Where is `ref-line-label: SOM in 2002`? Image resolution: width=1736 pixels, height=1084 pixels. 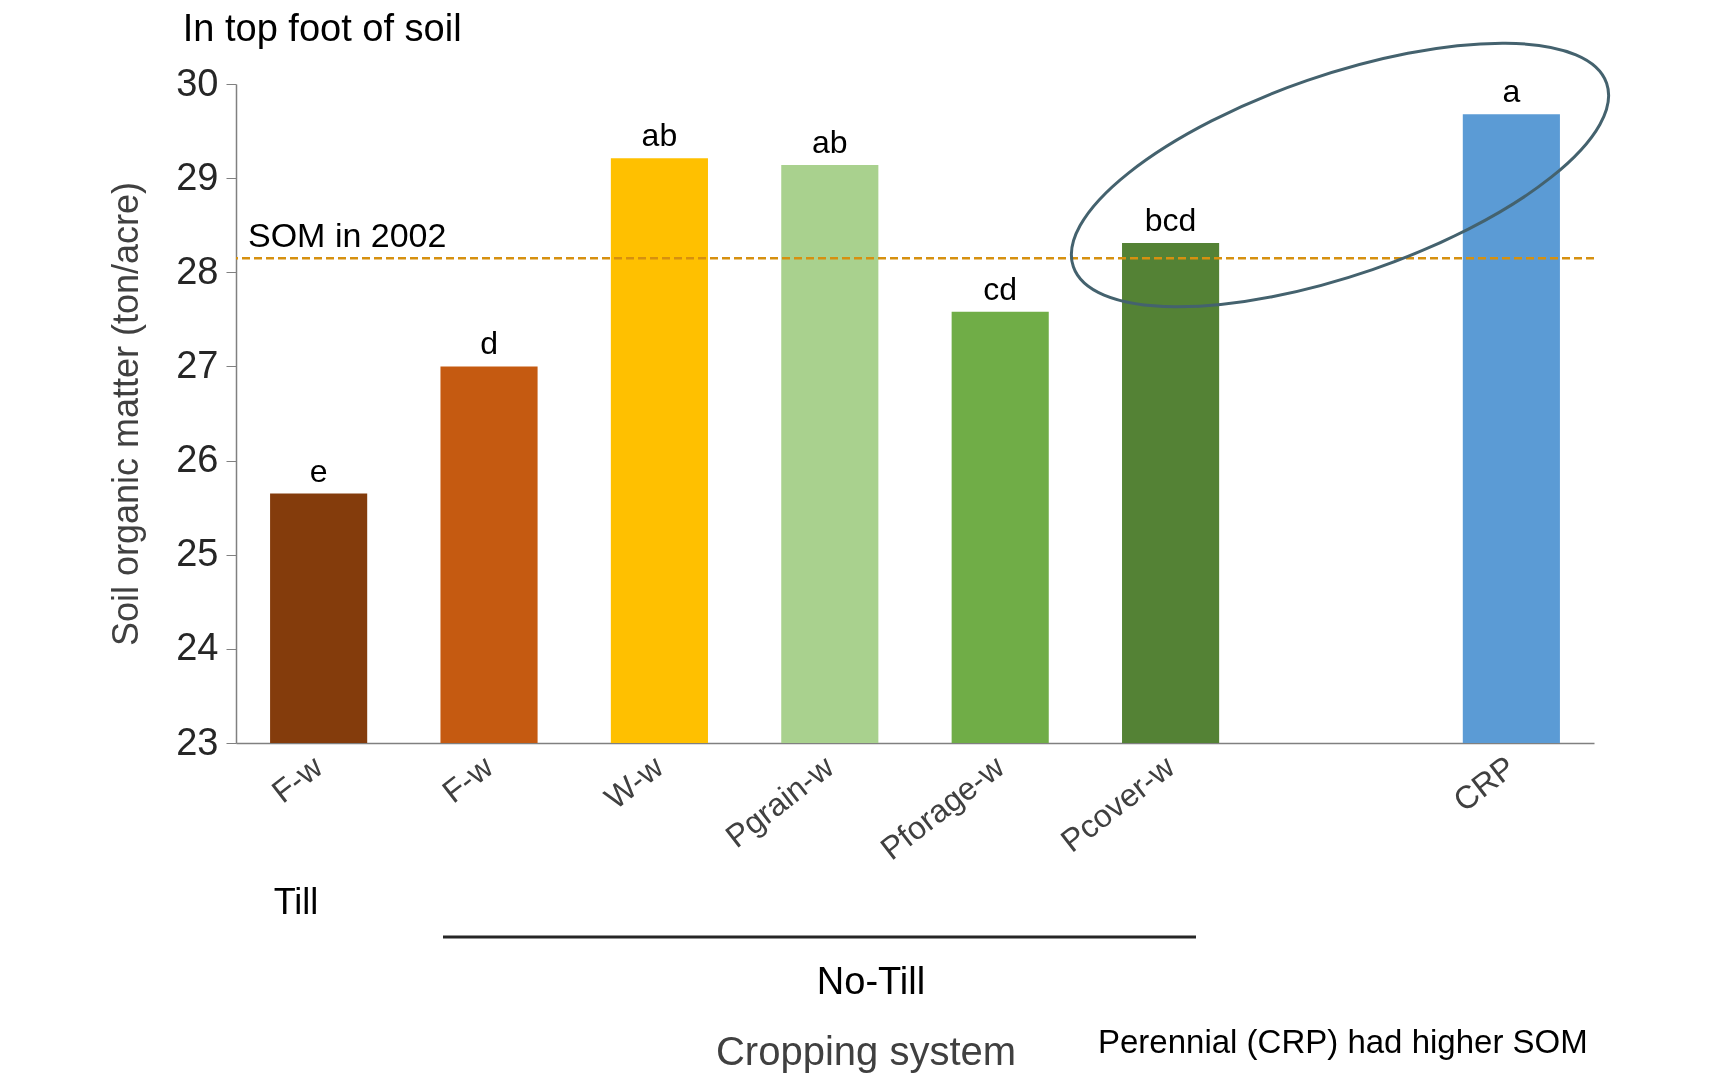 ref-line-label: SOM in 2002 is located at coordinates (347, 235).